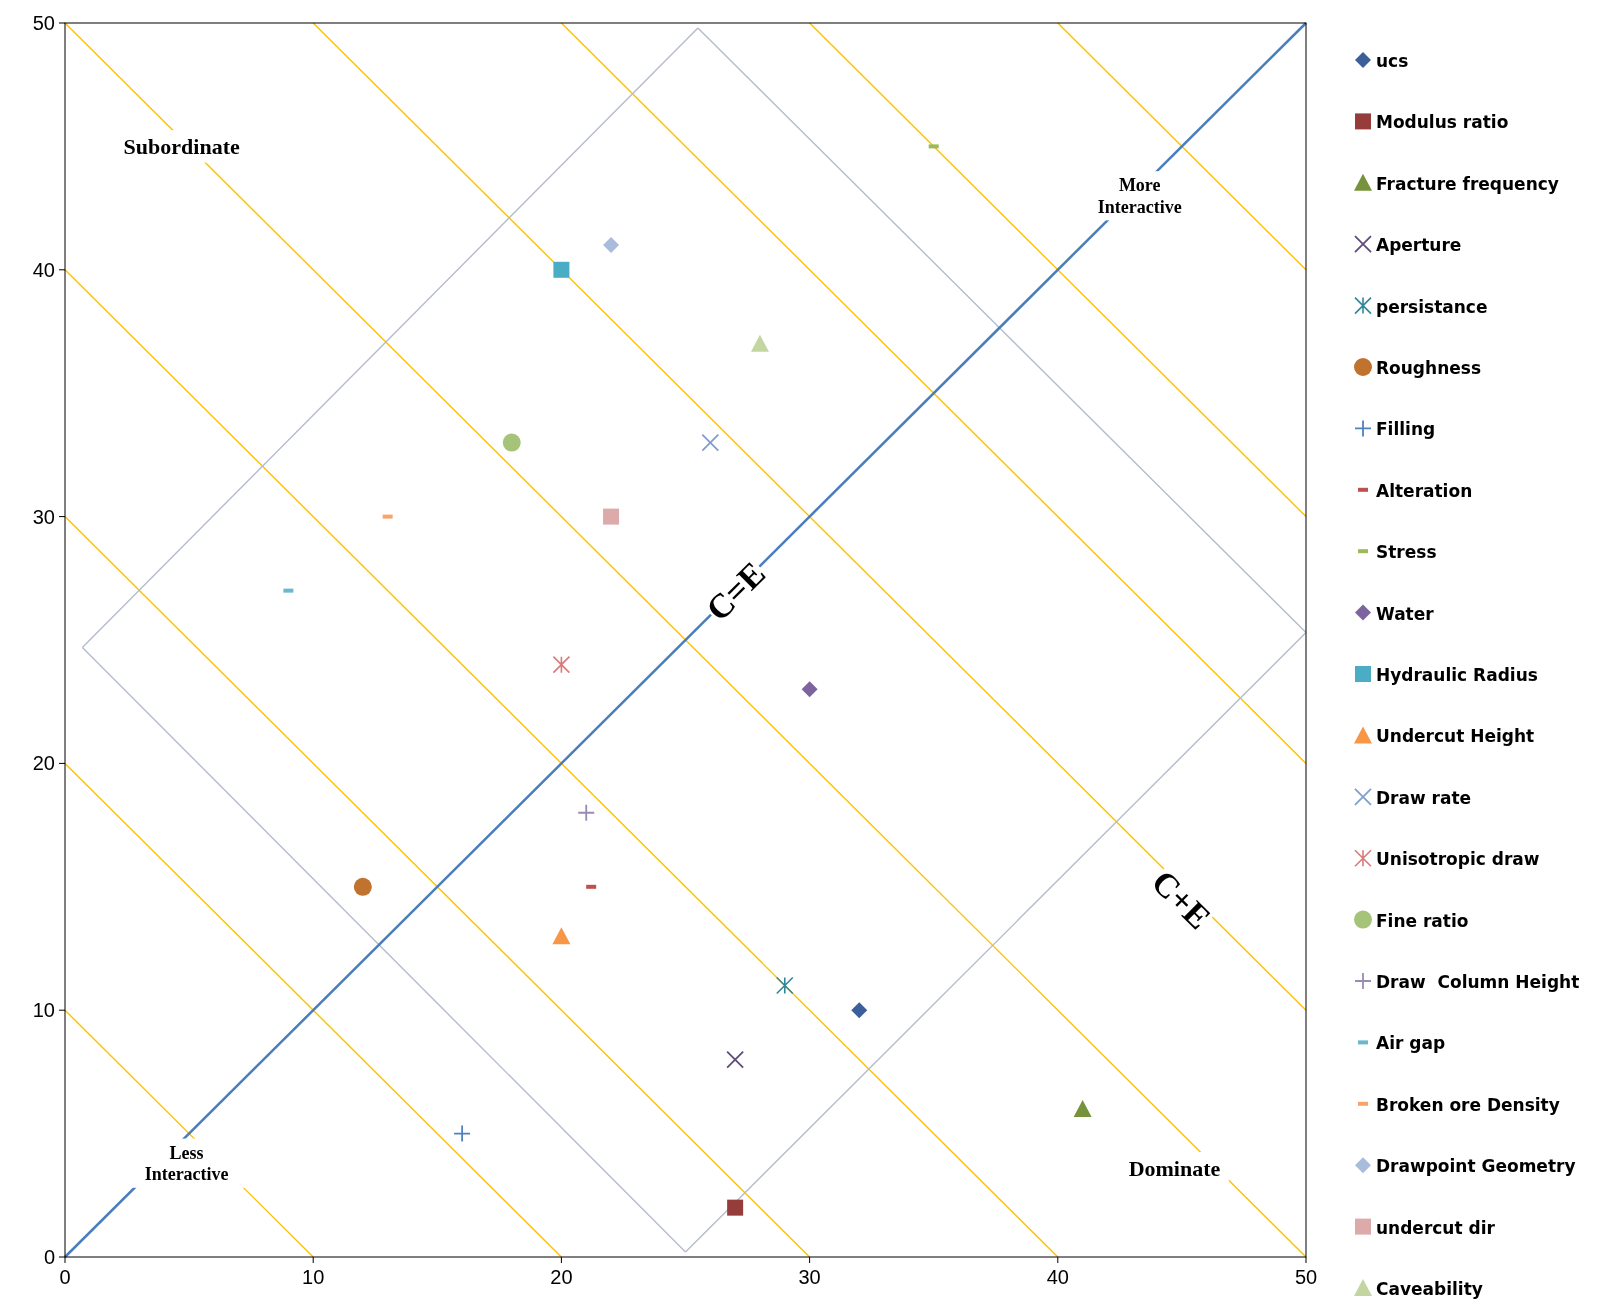 This screenshot has height=1306, width=1613. Describe the element at coordinates (1442, 122) in the screenshot. I see `legend-label: Modulus ratio` at that location.